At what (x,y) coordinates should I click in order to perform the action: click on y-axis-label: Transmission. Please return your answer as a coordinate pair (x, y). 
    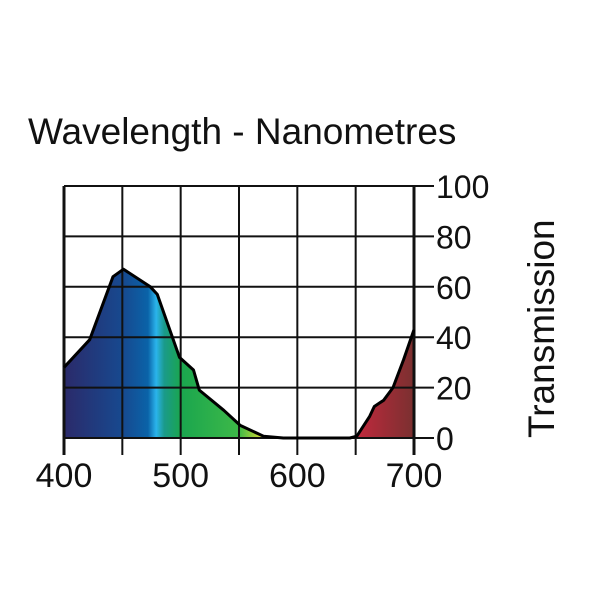
    Looking at the image, I should click on (541, 328).